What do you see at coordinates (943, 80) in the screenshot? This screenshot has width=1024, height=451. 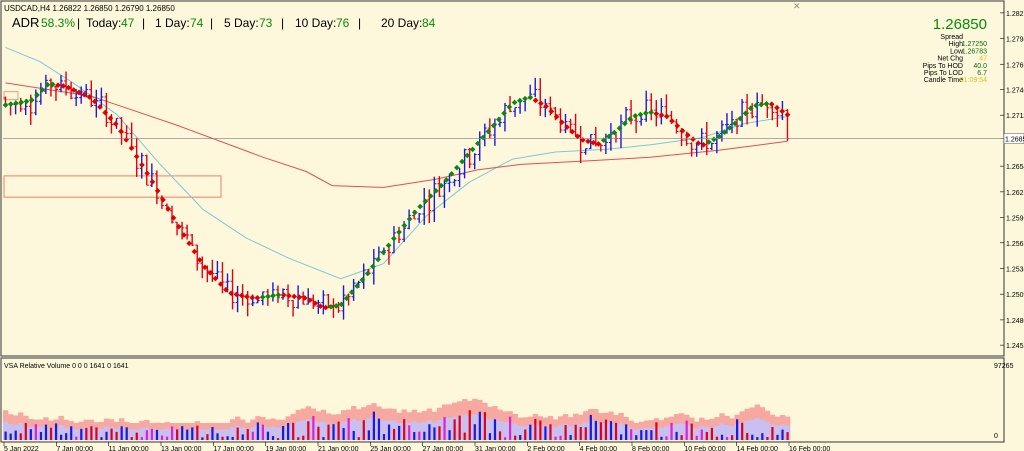 I see `info-label: Candle Time` at bounding box center [943, 80].